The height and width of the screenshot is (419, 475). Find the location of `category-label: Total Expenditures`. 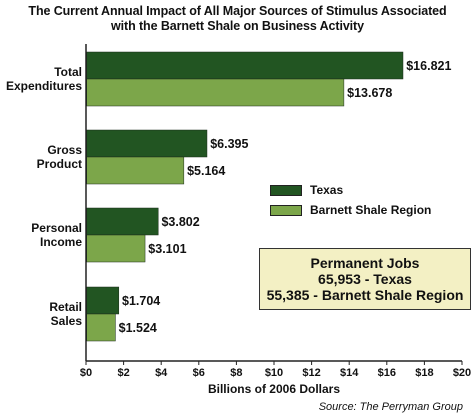

category-label: Total Expenditures is located at coordinates (41, 79).